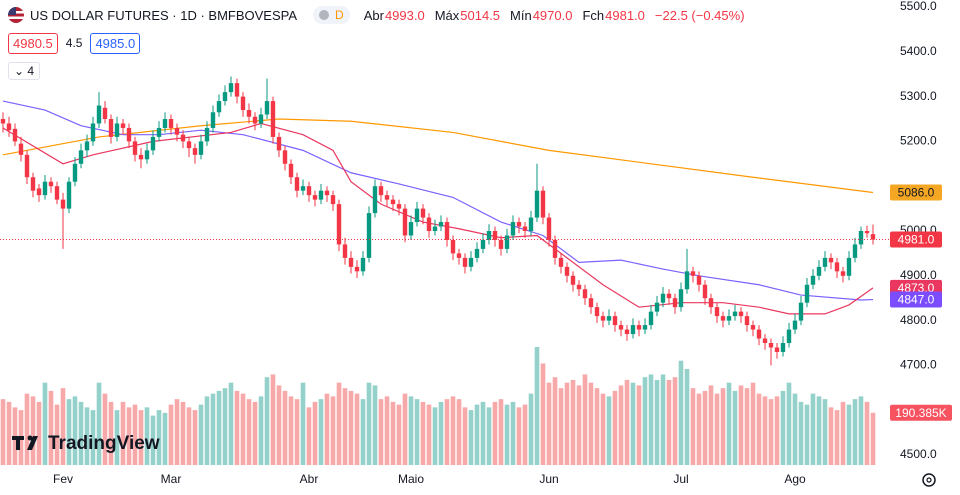 This screenshot has height=495, width=960. Describe the element at coordinates (918, 51) in the screenshot. I see `y-tick-label: 5400.0` at that location.